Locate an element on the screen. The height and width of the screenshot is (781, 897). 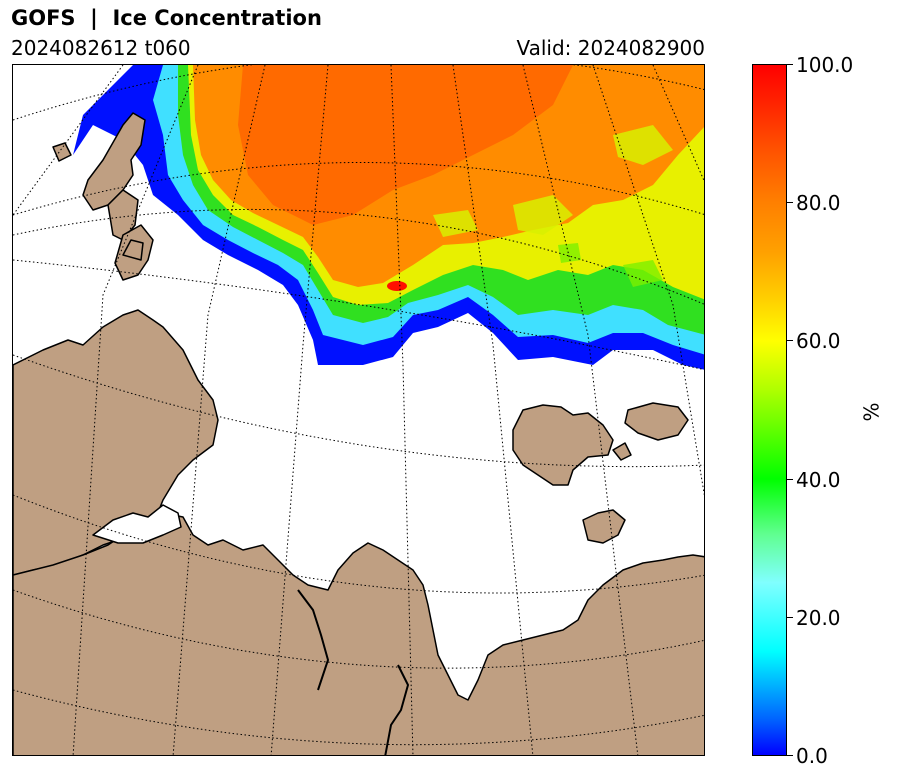
colorbar is located at coordinates (769, 410).